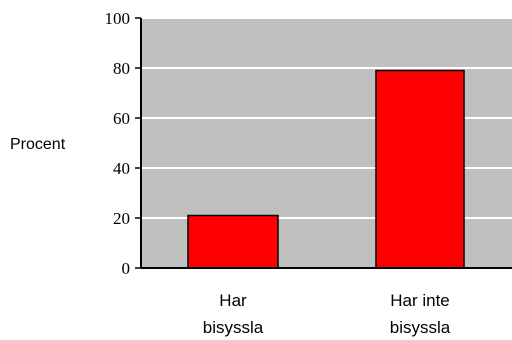  I want to click on y-axis-label: Procent, so click(38, 144).